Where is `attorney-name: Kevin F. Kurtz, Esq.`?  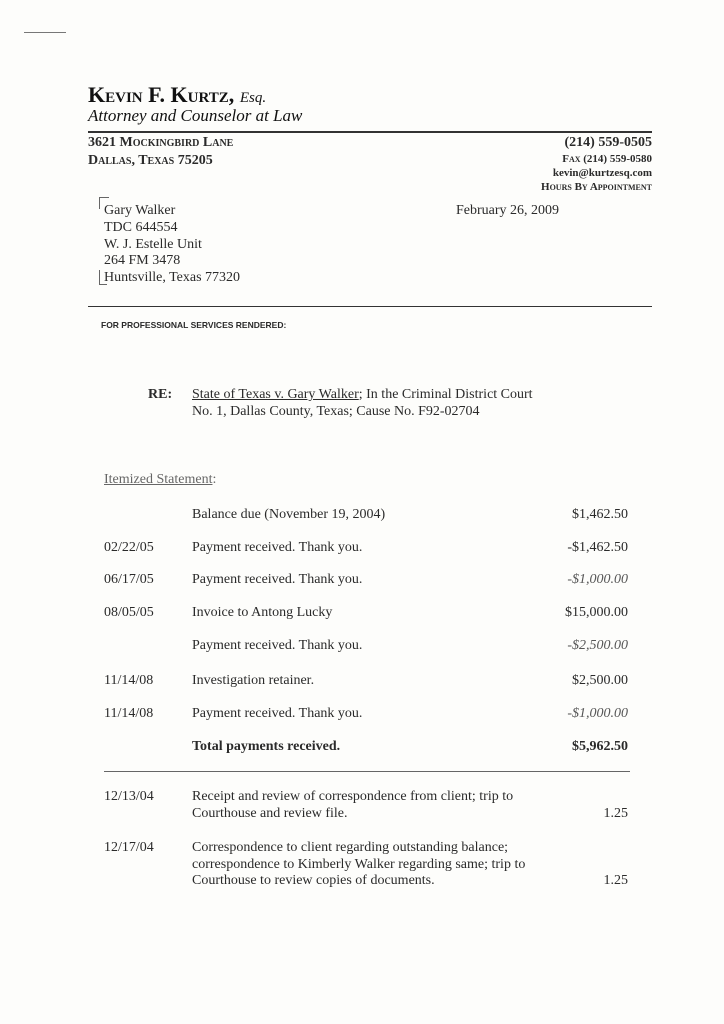
attorney-name: Kevin F. Kurtz, Esq. is located at coordinates (177, 94).